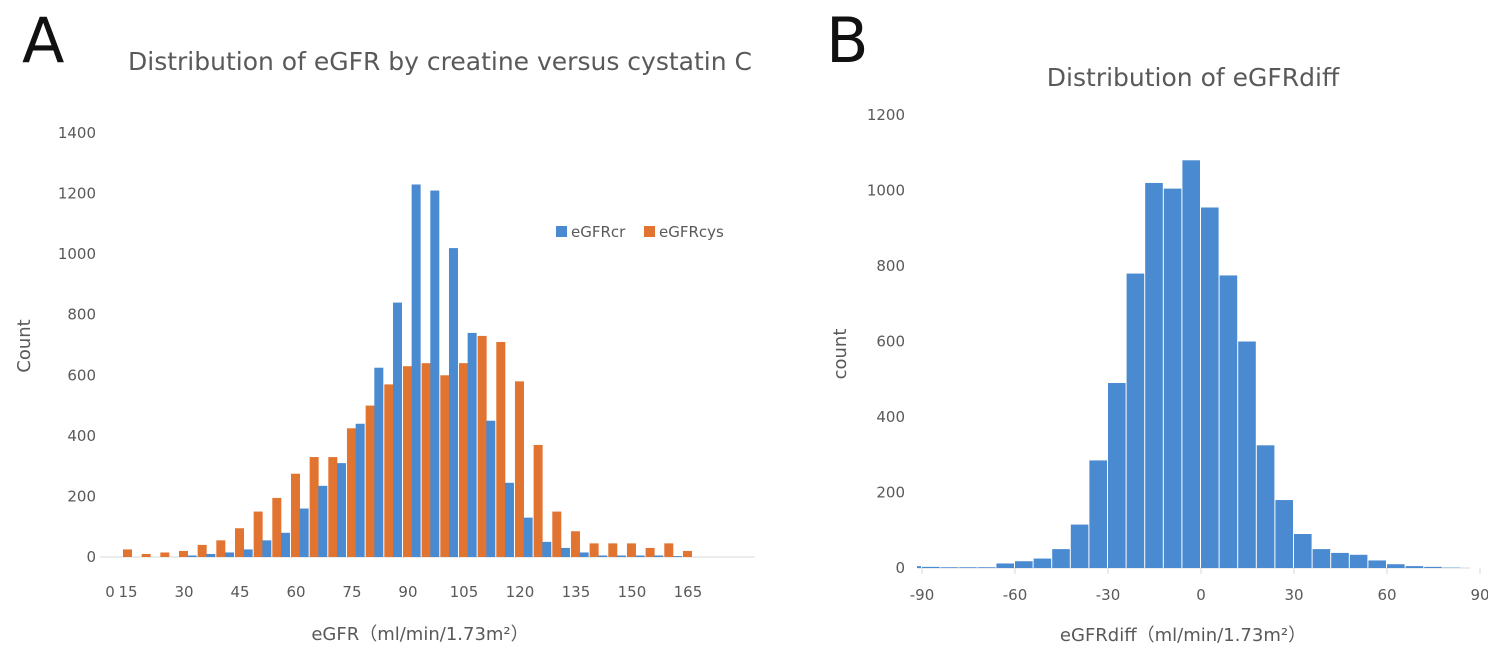  What do you see at coordinates (1015, 595) in the screenshot?
I see `chart-b-xtick: -60` at bounding box center [1015, 595].